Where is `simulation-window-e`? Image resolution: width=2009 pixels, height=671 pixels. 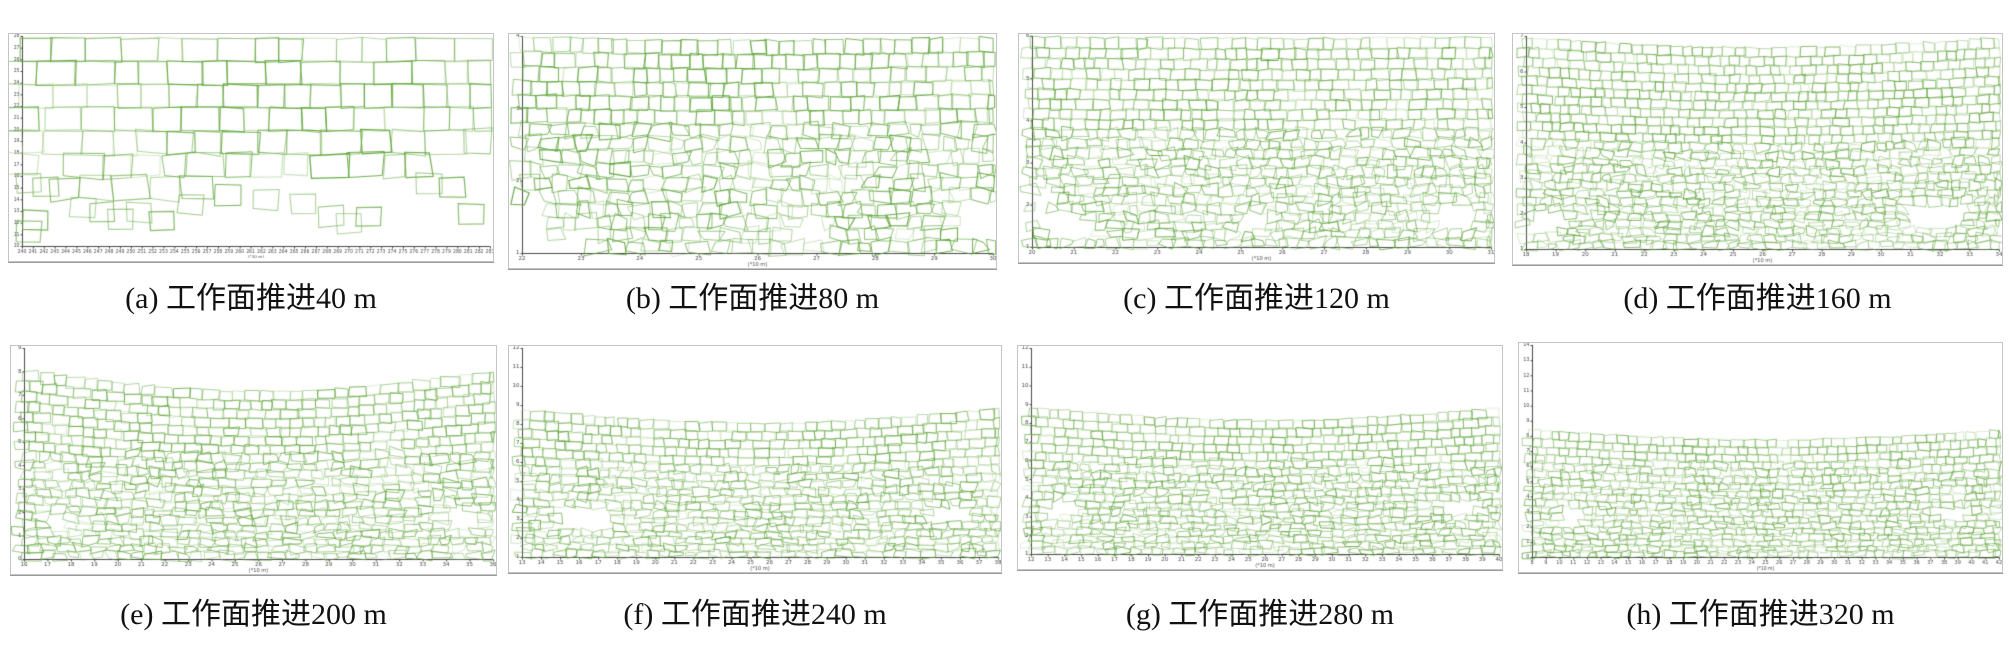 simulation-window-e is located at coordinates (253, 460).